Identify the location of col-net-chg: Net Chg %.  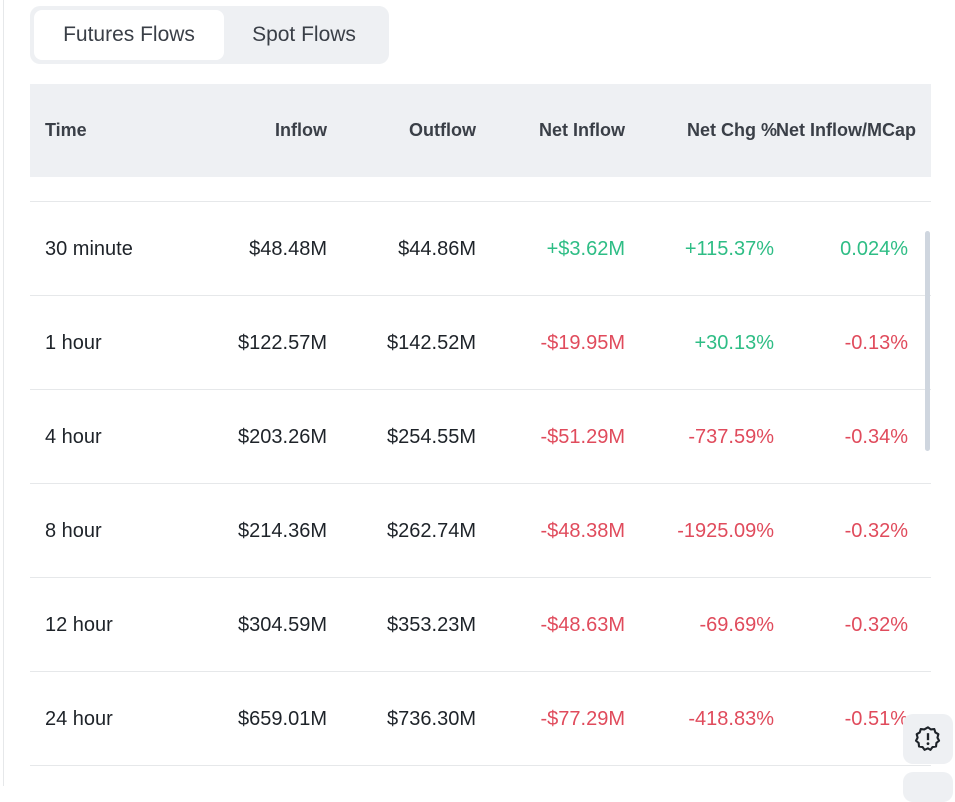
(732, 130).